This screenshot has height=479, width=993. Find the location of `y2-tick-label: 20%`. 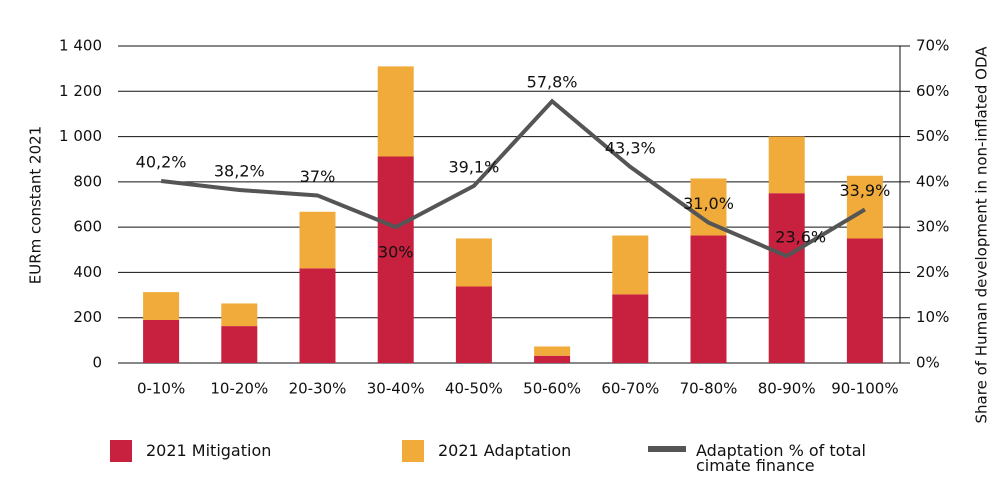

y2-tick-label: 20% is located at coordinates (932, 272).